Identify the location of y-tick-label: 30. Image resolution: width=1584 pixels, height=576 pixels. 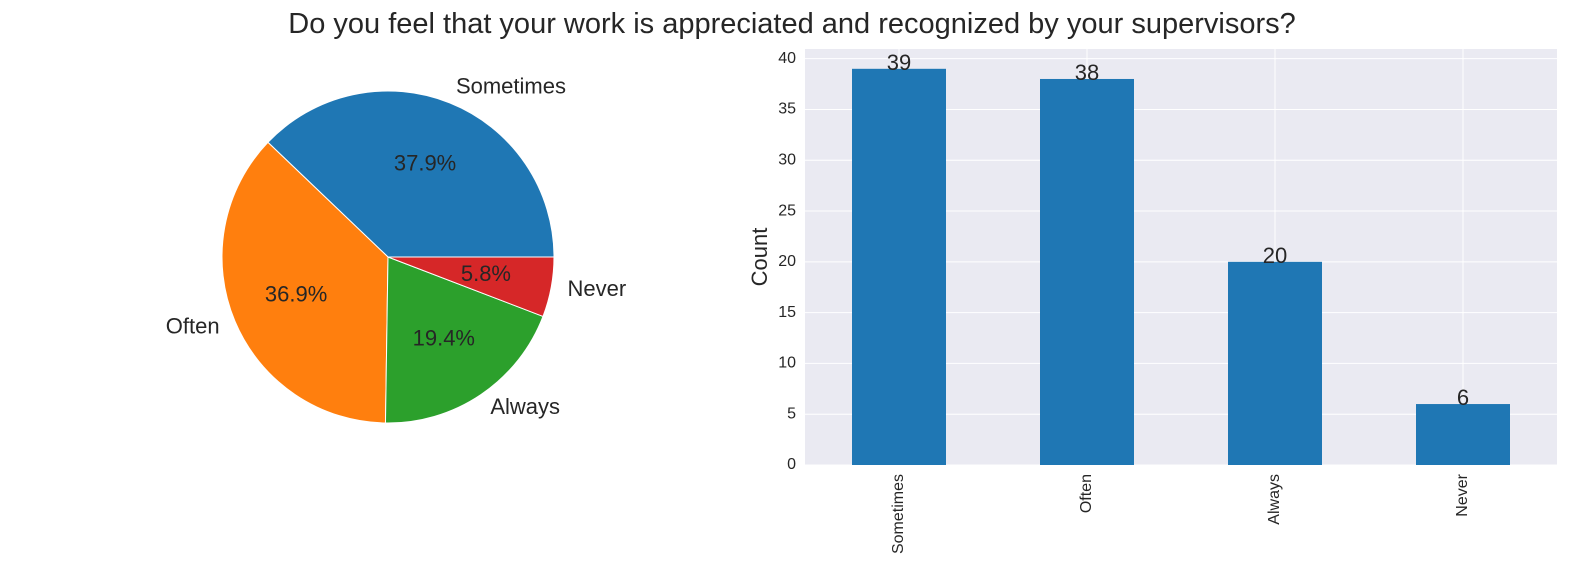
(787, 159).